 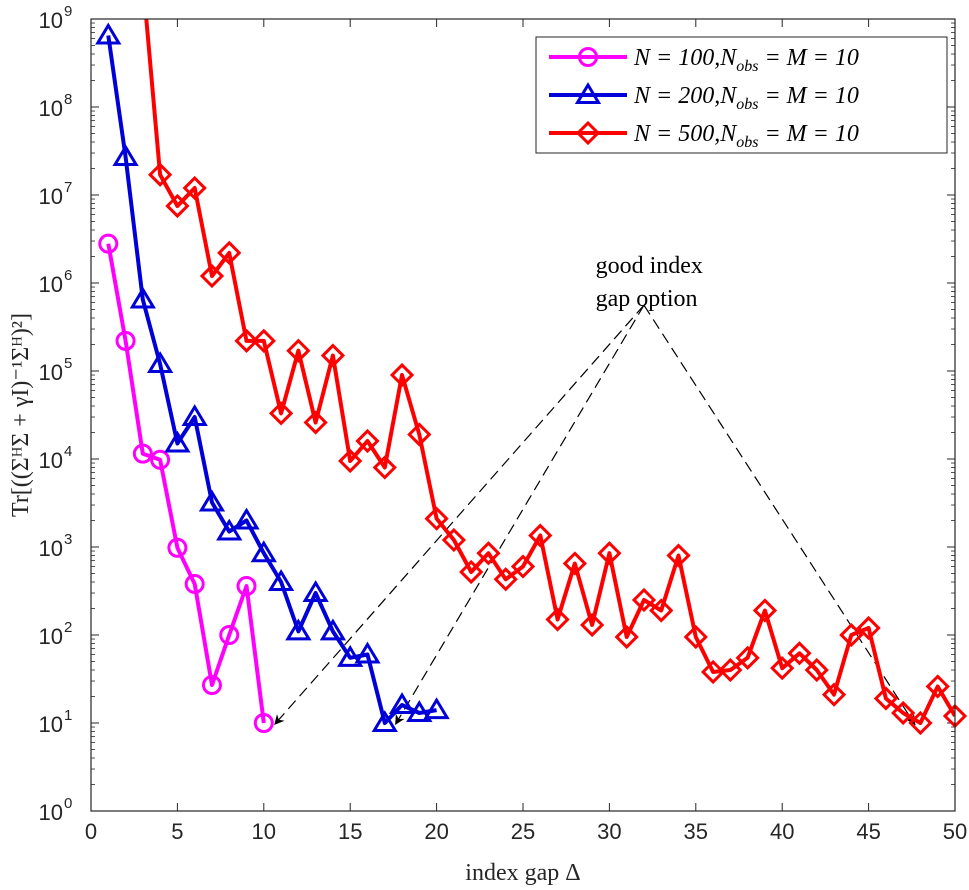 What do you see at coordinates (526, 831) in the screenshot?
I see `x-tick-labels: 0 5 10 15 20 25 30 35 40 45 50` at bounding box center [526, 831].